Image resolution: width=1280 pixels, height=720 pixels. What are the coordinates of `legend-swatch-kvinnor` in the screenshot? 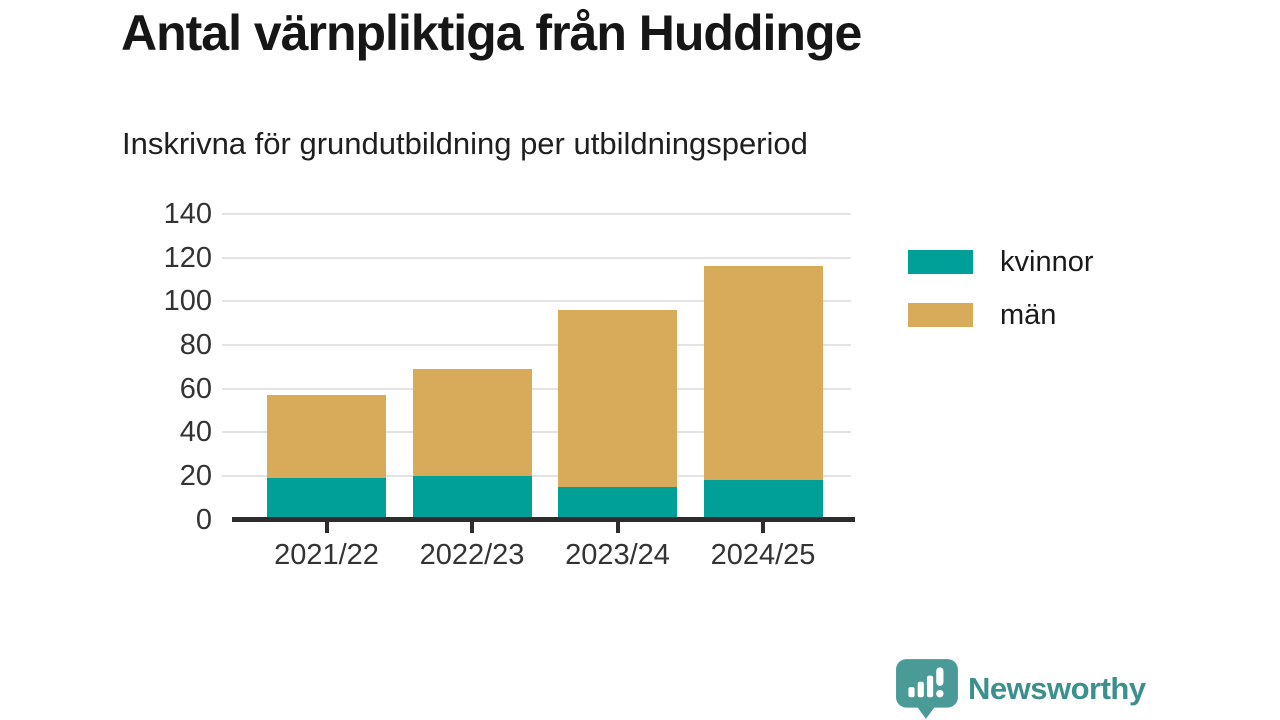 It's located at (940, 262).